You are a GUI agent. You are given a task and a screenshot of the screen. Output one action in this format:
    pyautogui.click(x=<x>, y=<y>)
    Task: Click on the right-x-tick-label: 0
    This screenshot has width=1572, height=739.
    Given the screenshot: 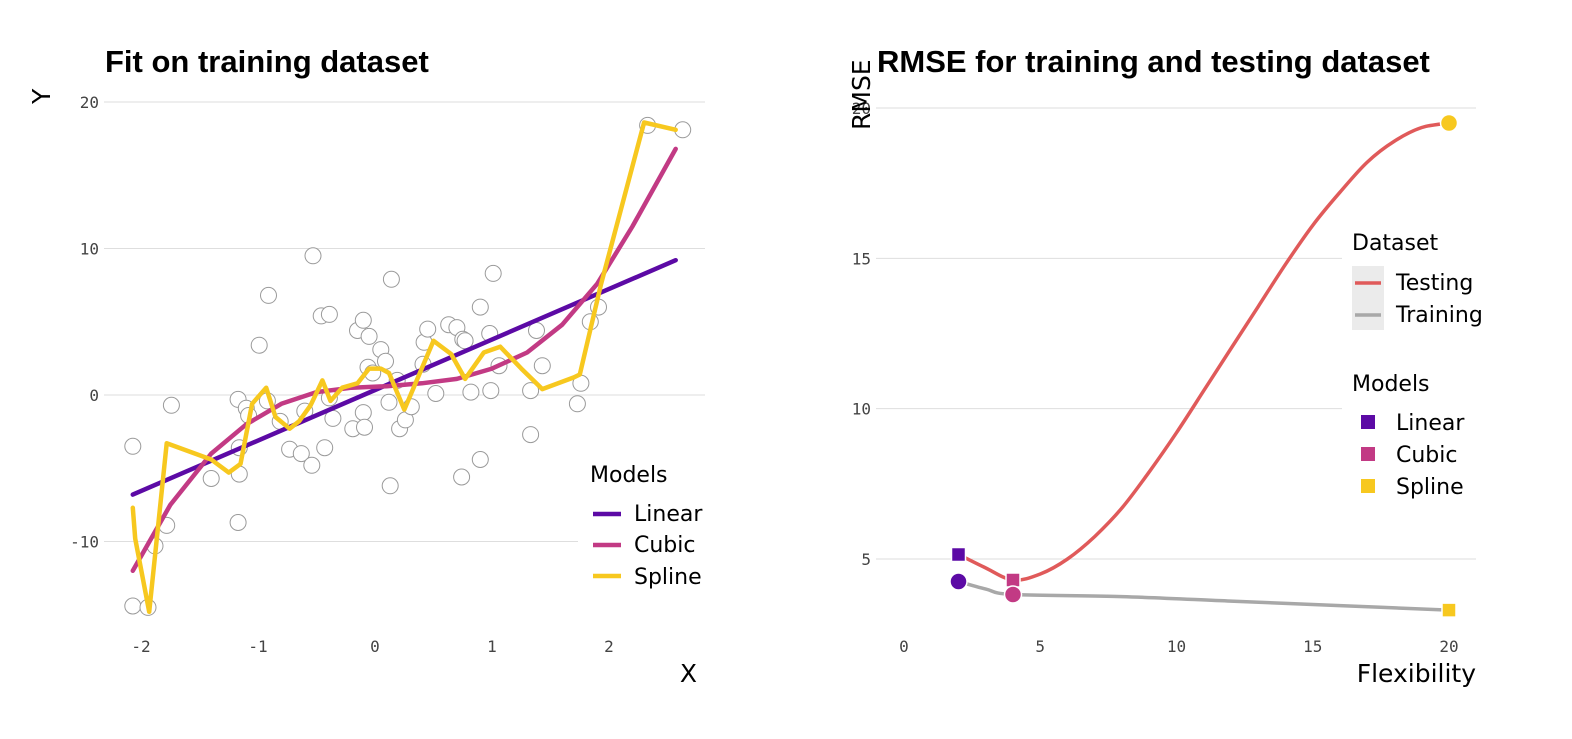 What is the action you would take?
    pyautogui.click(x=904, y=646)
    